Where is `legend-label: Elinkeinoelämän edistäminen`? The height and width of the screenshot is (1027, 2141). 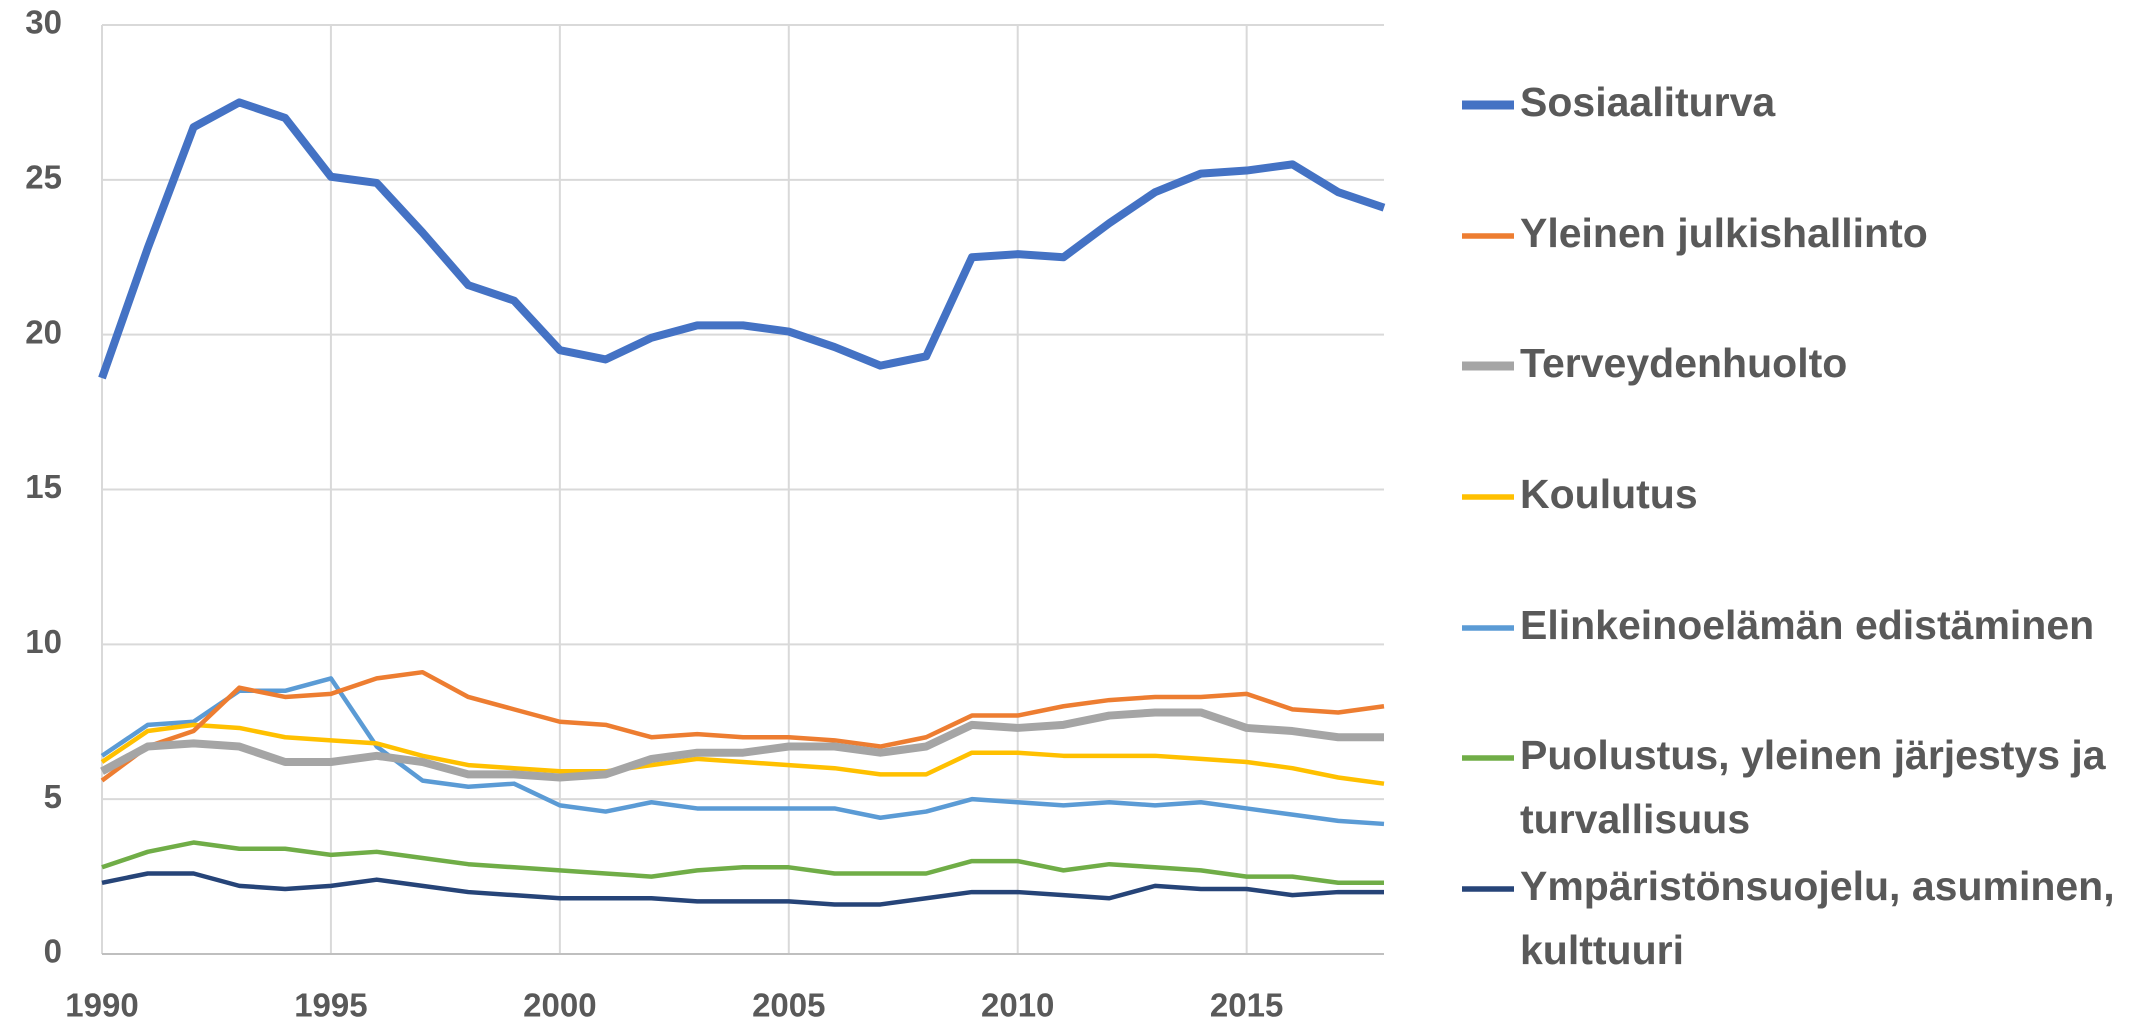
legend-label: Elinkeinoelämän edistäminen is located at coordinates (1807, 625).